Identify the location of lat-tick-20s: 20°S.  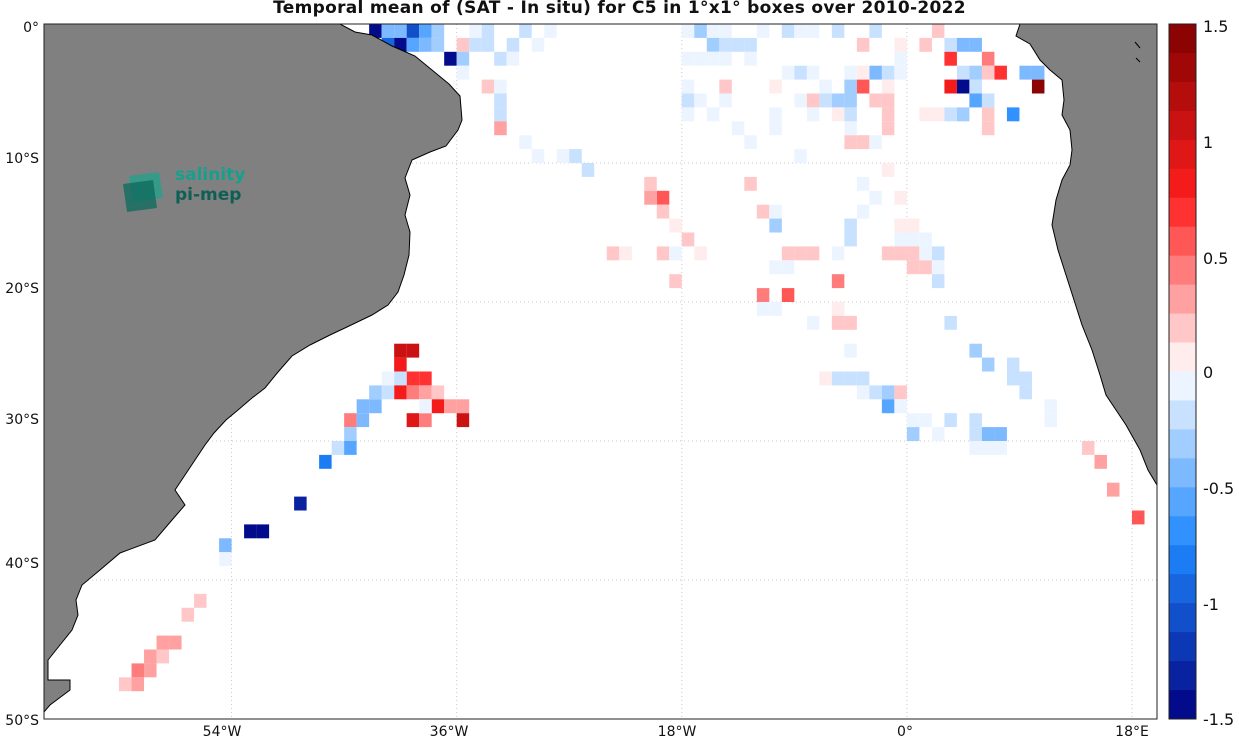
(22, 289).